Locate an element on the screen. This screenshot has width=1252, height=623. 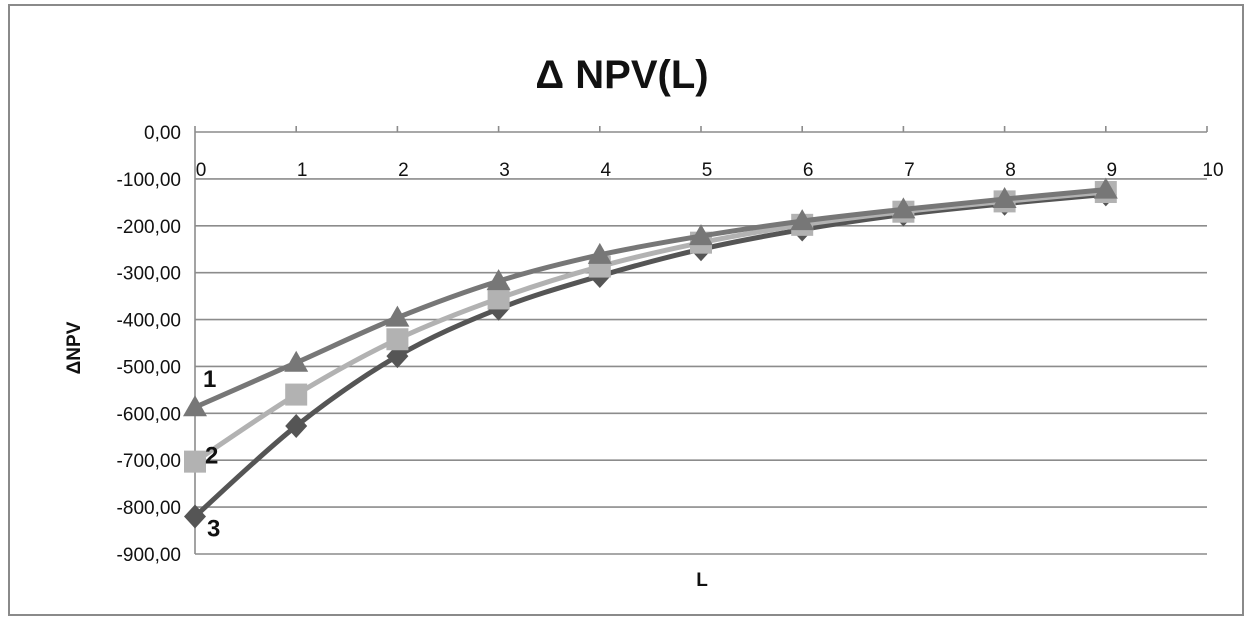
series-1-label: 1 is located at coordinates (209, 379).